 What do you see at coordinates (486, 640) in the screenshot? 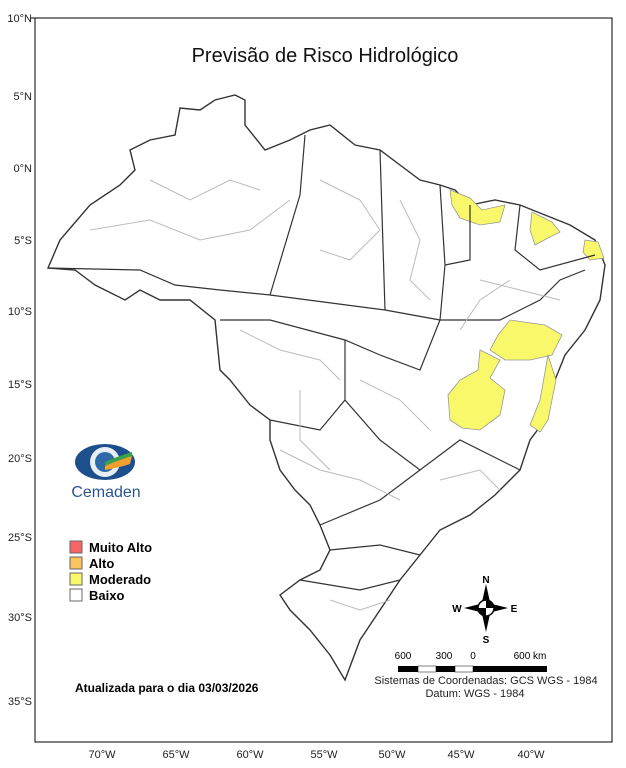
I see `compass-s: S` at bounding box center [486, 640].